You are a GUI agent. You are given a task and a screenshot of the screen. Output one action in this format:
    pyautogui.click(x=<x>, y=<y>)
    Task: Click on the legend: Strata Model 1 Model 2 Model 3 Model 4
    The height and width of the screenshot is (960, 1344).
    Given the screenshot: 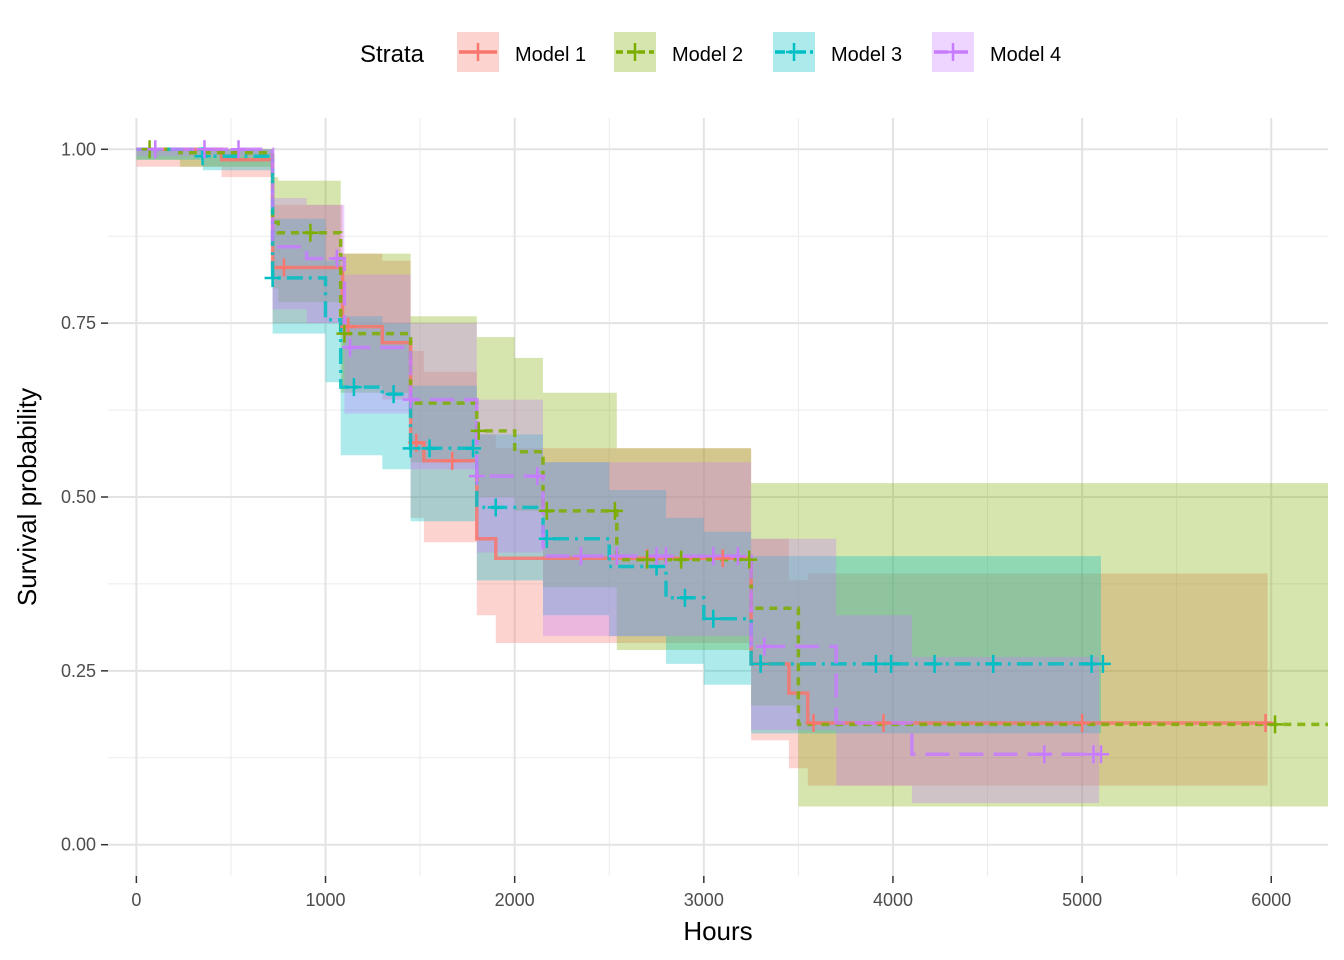 What is the action you would take?
    pyautogui.click(x=710, y=52)
    